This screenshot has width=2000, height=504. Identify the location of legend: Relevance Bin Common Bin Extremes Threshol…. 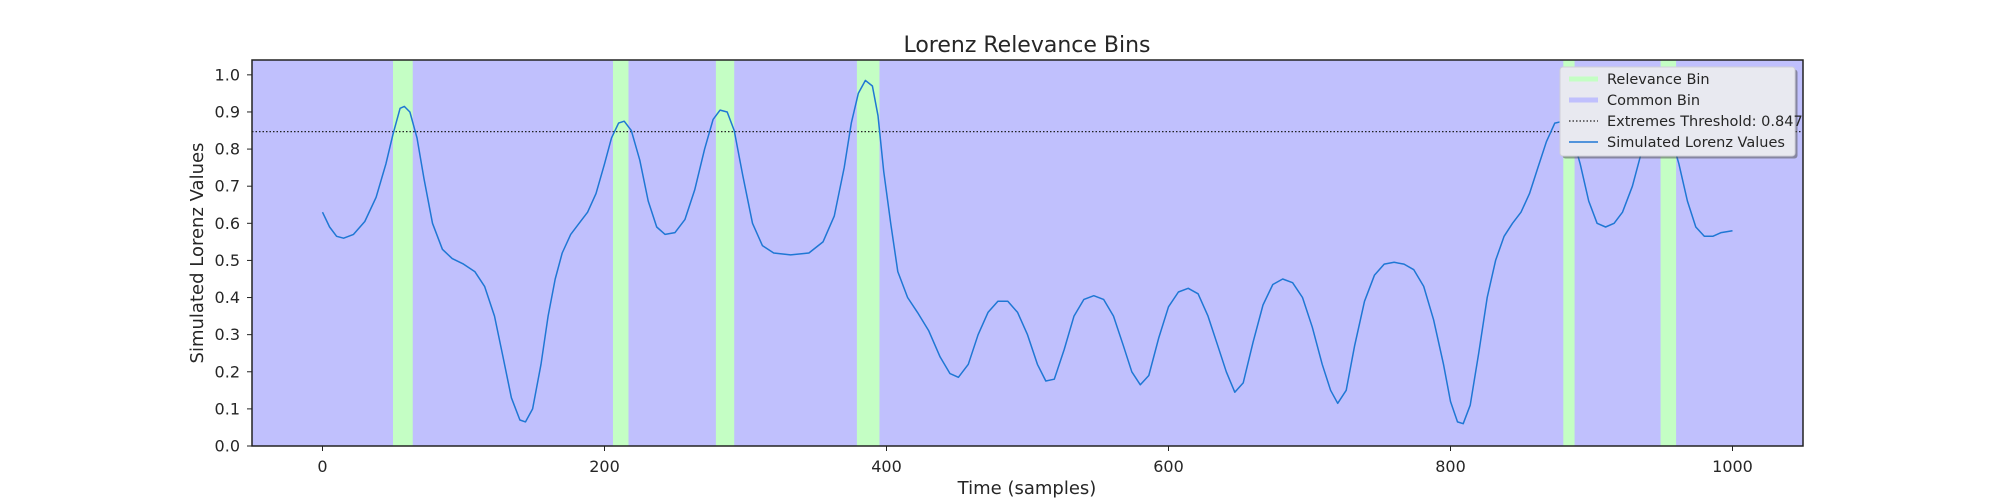
(1681, 112).